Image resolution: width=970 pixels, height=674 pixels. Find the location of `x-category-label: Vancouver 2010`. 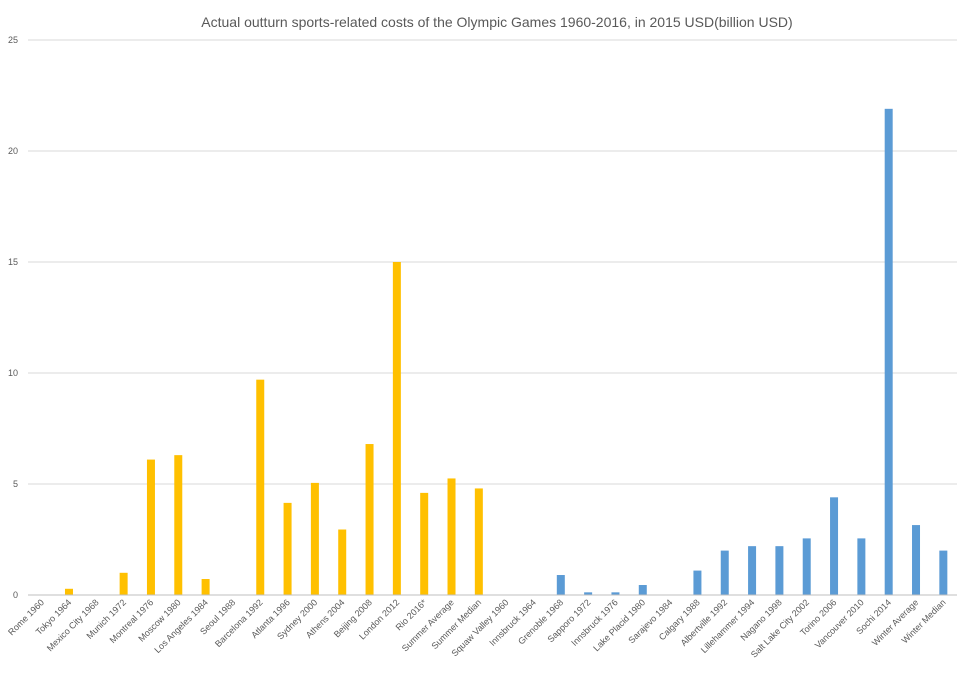

x-category-label: Vancouver 2010 is located at coordinates (839, 623).